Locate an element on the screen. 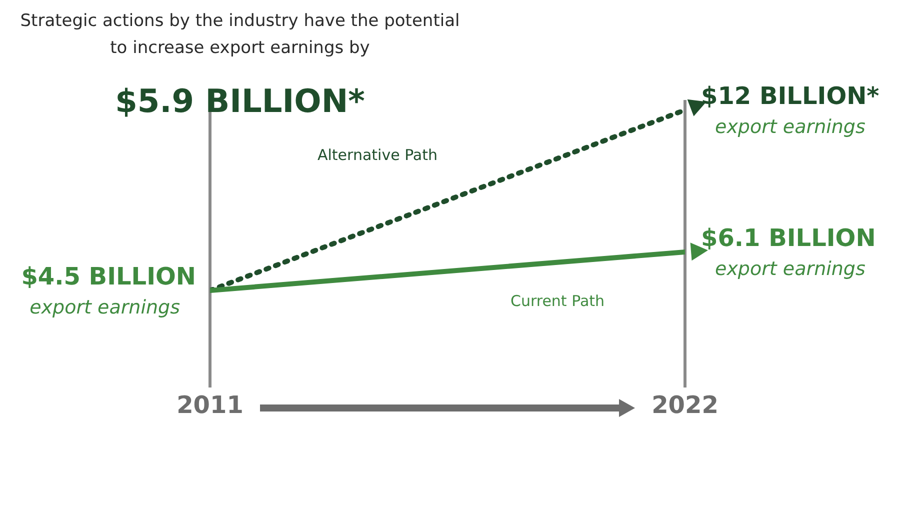 The image size is (905, 505). chart-subtitle: $5.9 BILLION* is located at coordinates (240, 101).